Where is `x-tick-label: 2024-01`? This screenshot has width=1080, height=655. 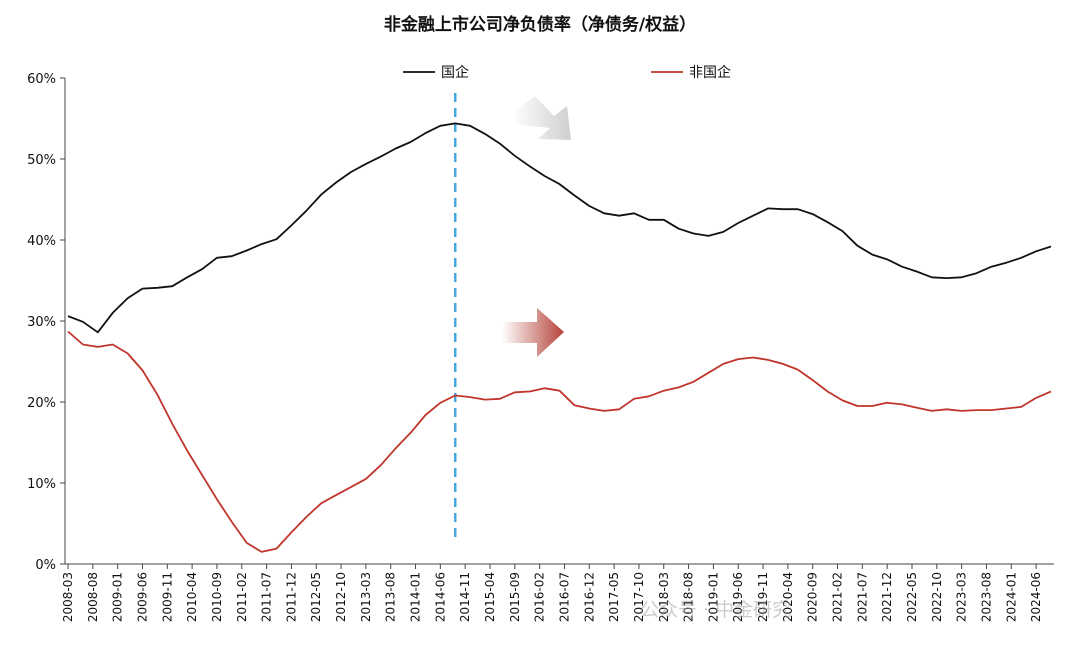
x-tick-label: 2024-01 is located at coordinates (1011, 597).